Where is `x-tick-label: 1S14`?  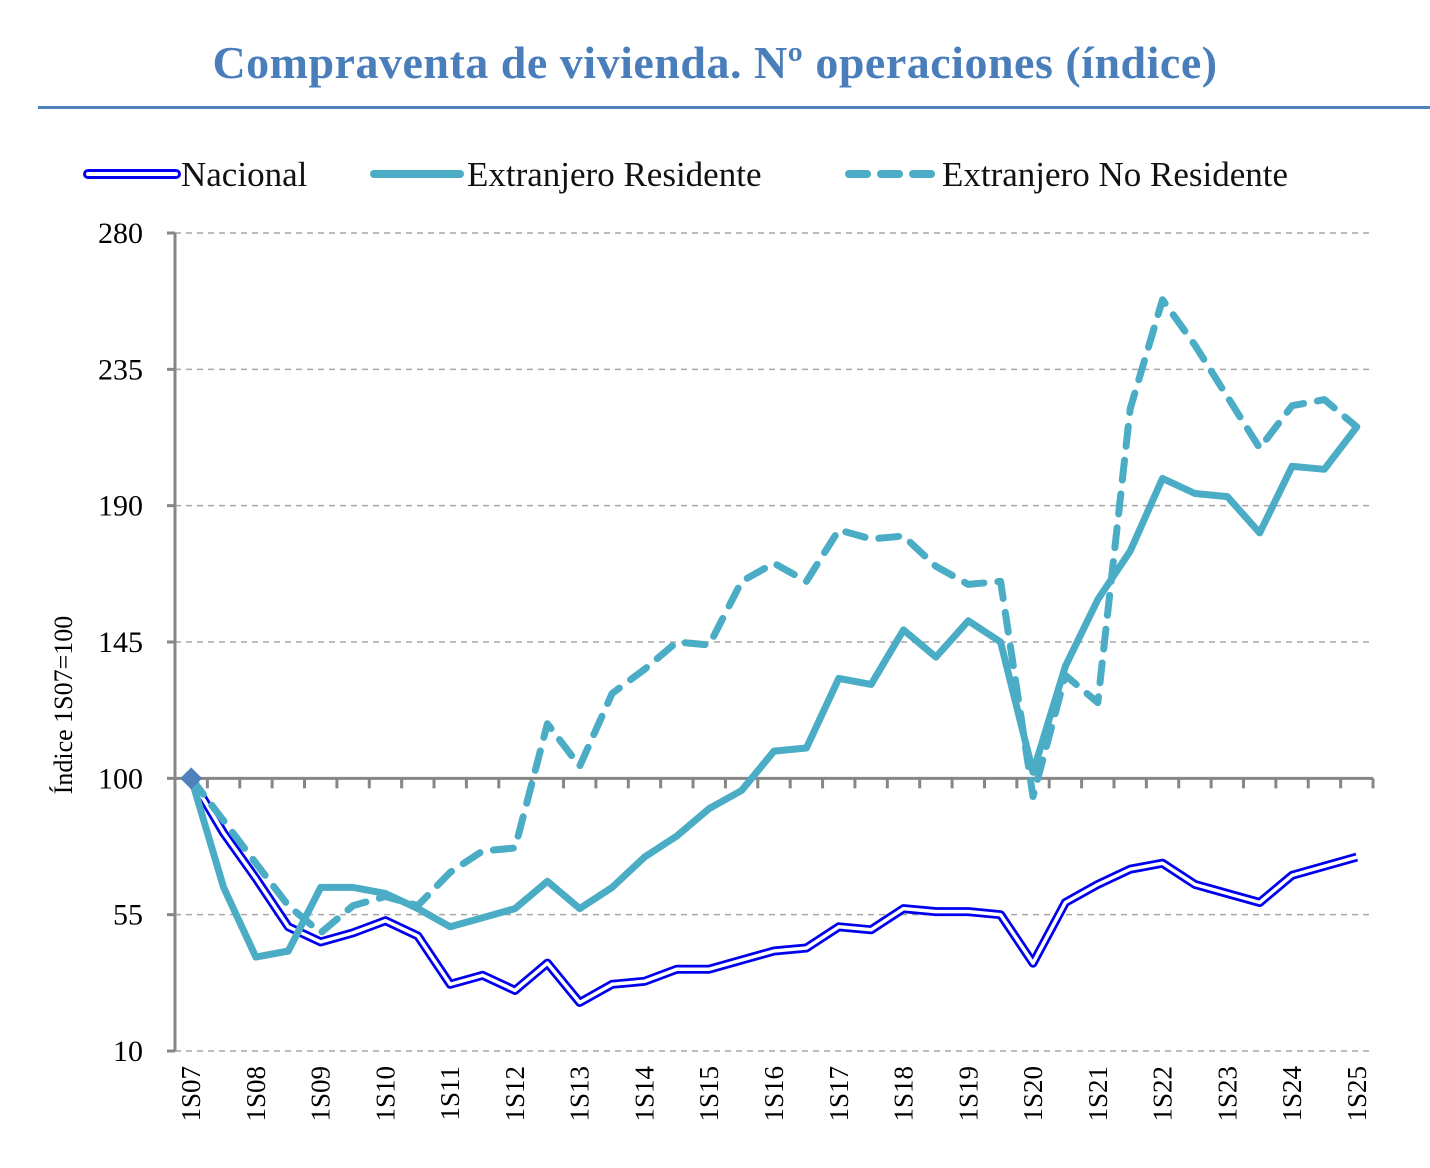
x-tick-label: 1S14 is located at coordinates (644, 1094).